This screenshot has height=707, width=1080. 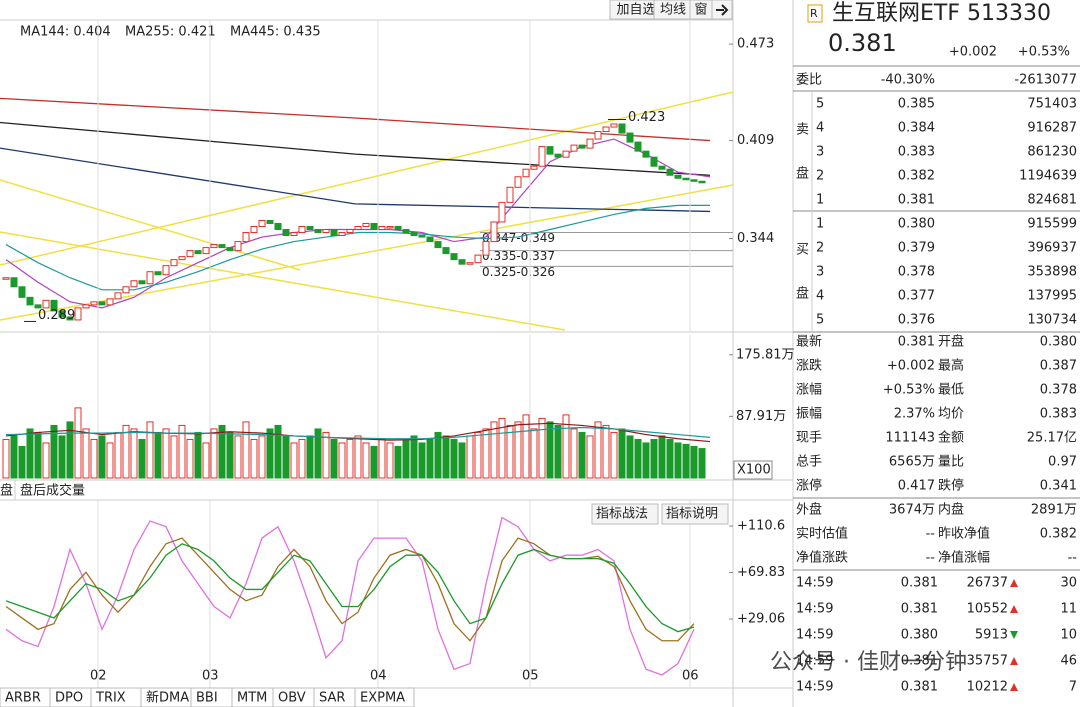 I want to click on unit-box, so click(x=753, y=470).